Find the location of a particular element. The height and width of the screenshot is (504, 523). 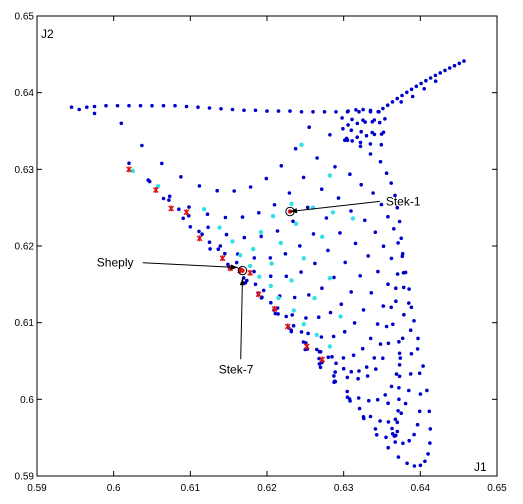

x-tick-label-1: 0.6 is located at coordinates (114, 488).